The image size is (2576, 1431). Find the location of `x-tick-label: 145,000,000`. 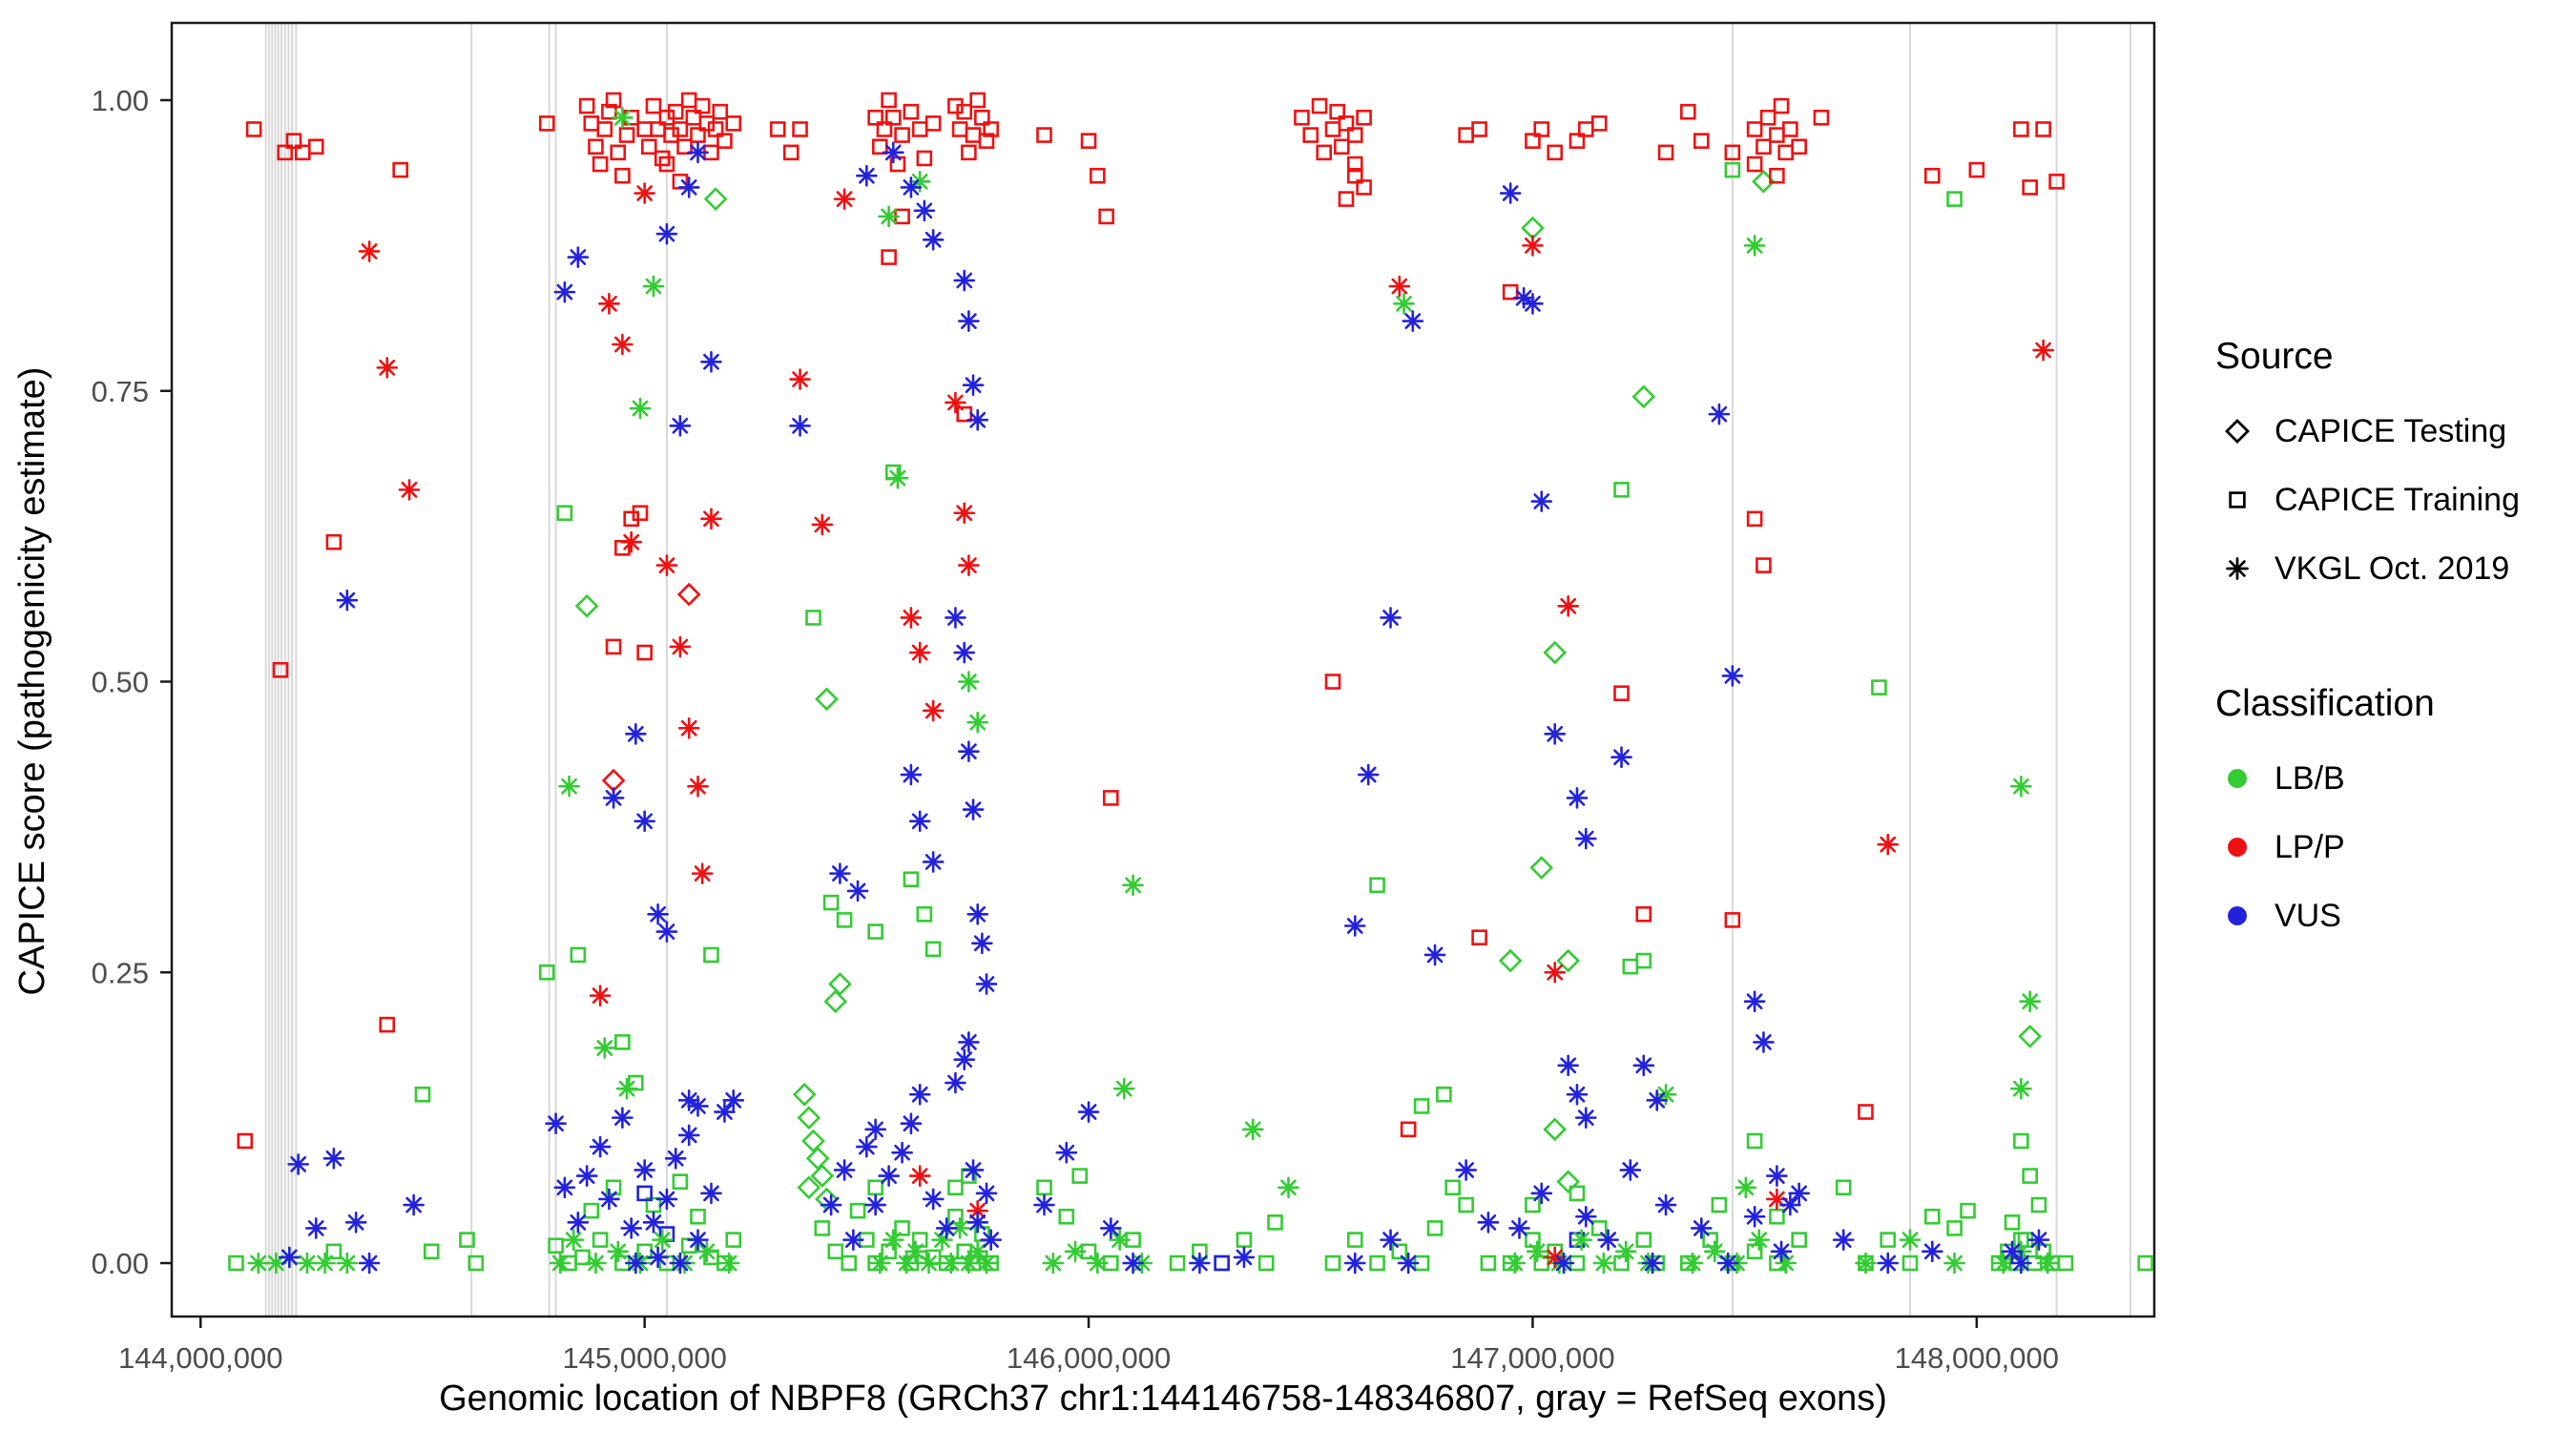

x-tick-label: 145,000,000 is located at coordinates (644, 1358).